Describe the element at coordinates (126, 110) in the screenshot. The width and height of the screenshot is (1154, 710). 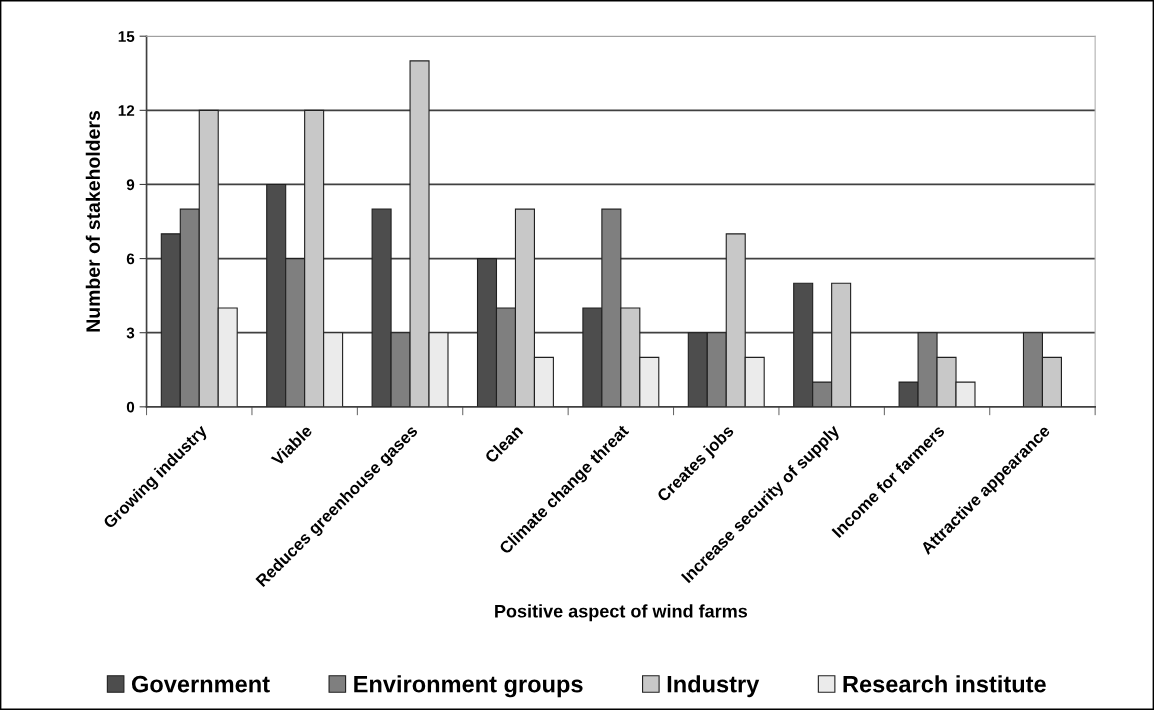
I see `y-tick-label: 12` at that location.